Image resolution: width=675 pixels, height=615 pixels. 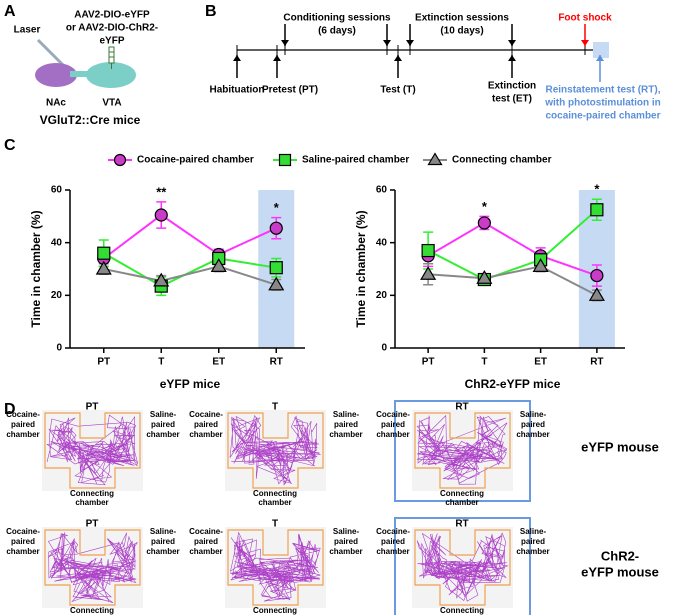 I want to click on event-label: (10 days), so click(x=461, y=31).